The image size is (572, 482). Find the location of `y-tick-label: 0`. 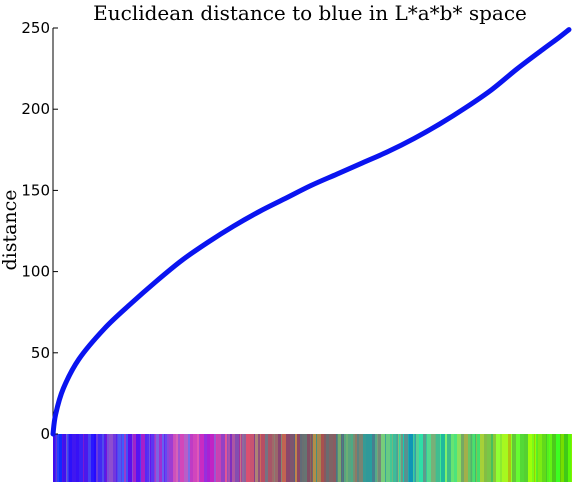

y-tick-label: 0 is located at coordinates (45, 434).